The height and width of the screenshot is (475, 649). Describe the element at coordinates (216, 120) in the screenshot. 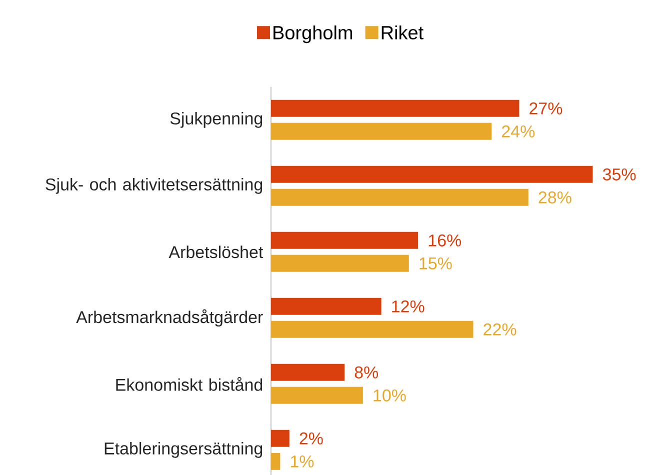

I see `y-tick-label: Sjukpenning` at that location.